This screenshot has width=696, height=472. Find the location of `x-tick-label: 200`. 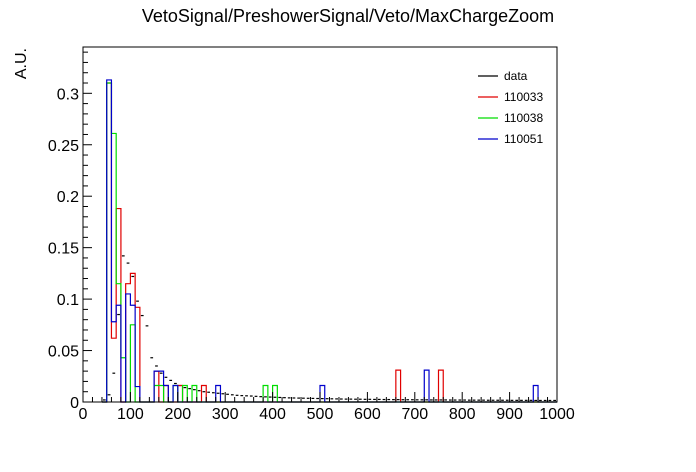

x-tick-label: 200 is located at coordinates (177, 414).